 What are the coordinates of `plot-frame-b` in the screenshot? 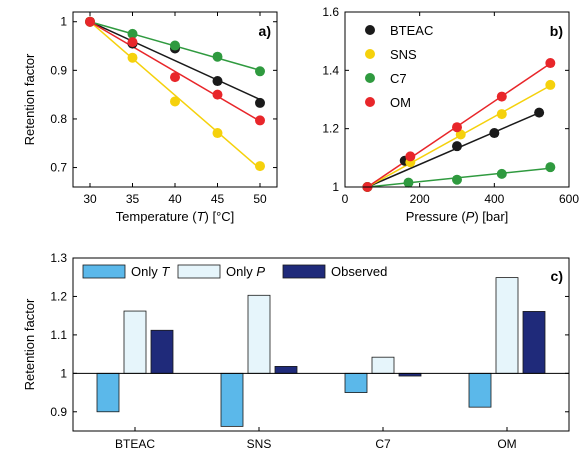 It's located at (457, 99).